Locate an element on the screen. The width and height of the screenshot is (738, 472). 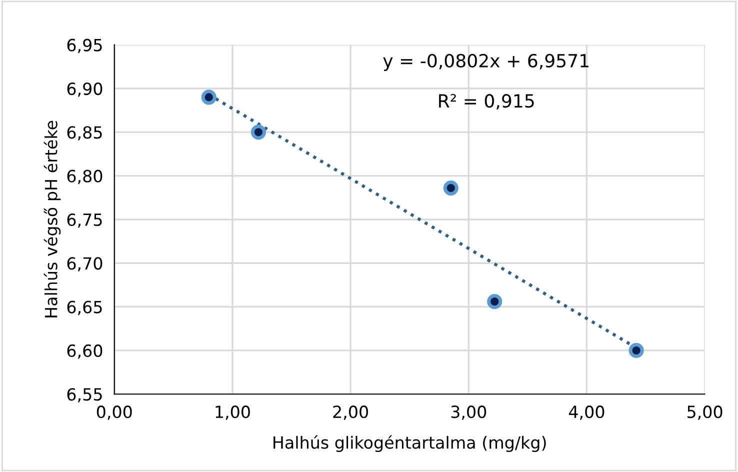
x-tick-label: 1,00 is located at coordinates (233, 413).